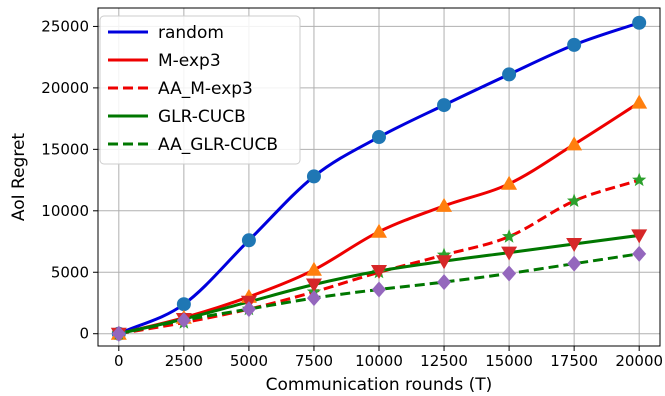  I want to click on x-tick-label: 5000, so click(249, 361).